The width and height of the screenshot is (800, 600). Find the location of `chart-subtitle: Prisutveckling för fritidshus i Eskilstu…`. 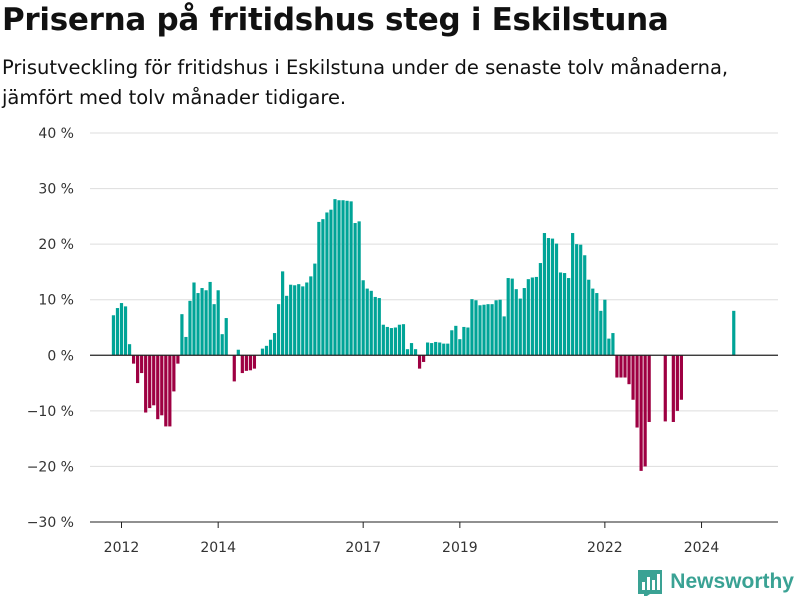

chart-subtitle: Prisutveckling för fritidshus i Eskilstu… is located at coordinates (365, 82).